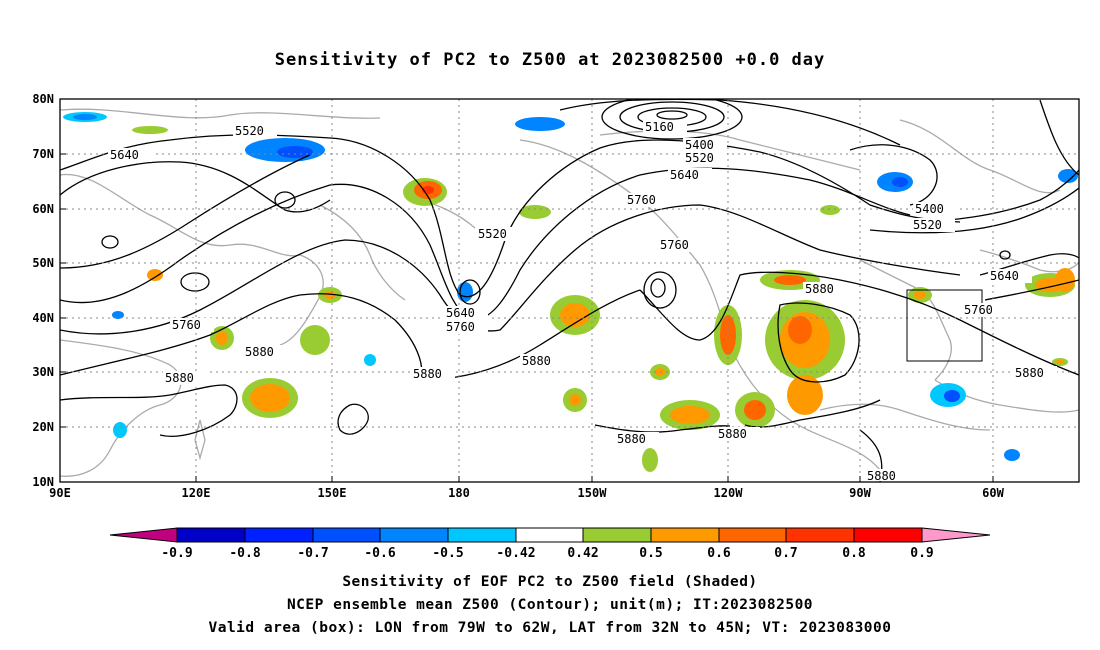 Image resolution: width=1100 pixels, height=650 pixels. I want to click on lat-label: 70N, so click(43, 154).